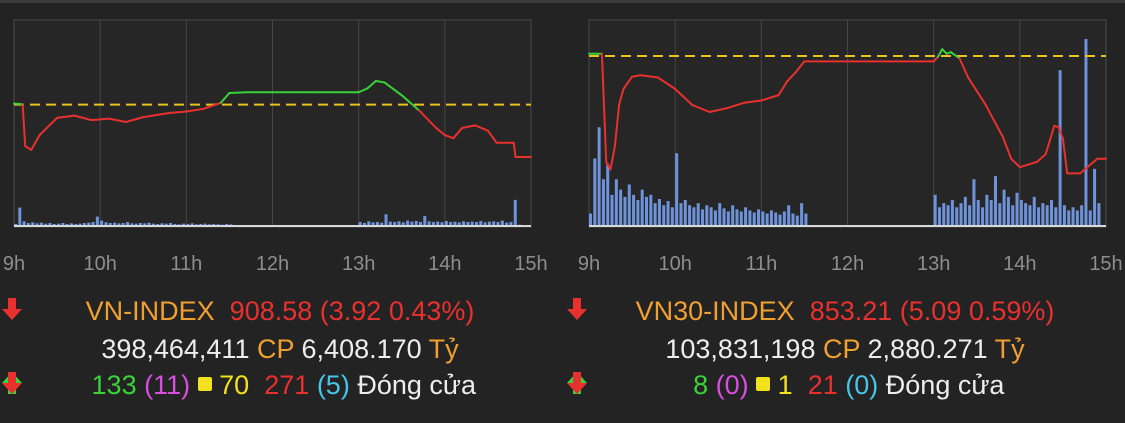  Describe the element at coordinates (1105, 264) in the screenshot. I see `x-tick-label: 15h` at that location.